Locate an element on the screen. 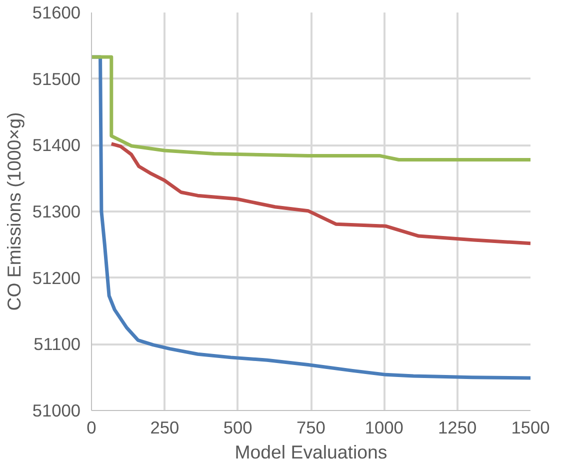  y-tick-label: 51000 is located at coordinates (56, 410).